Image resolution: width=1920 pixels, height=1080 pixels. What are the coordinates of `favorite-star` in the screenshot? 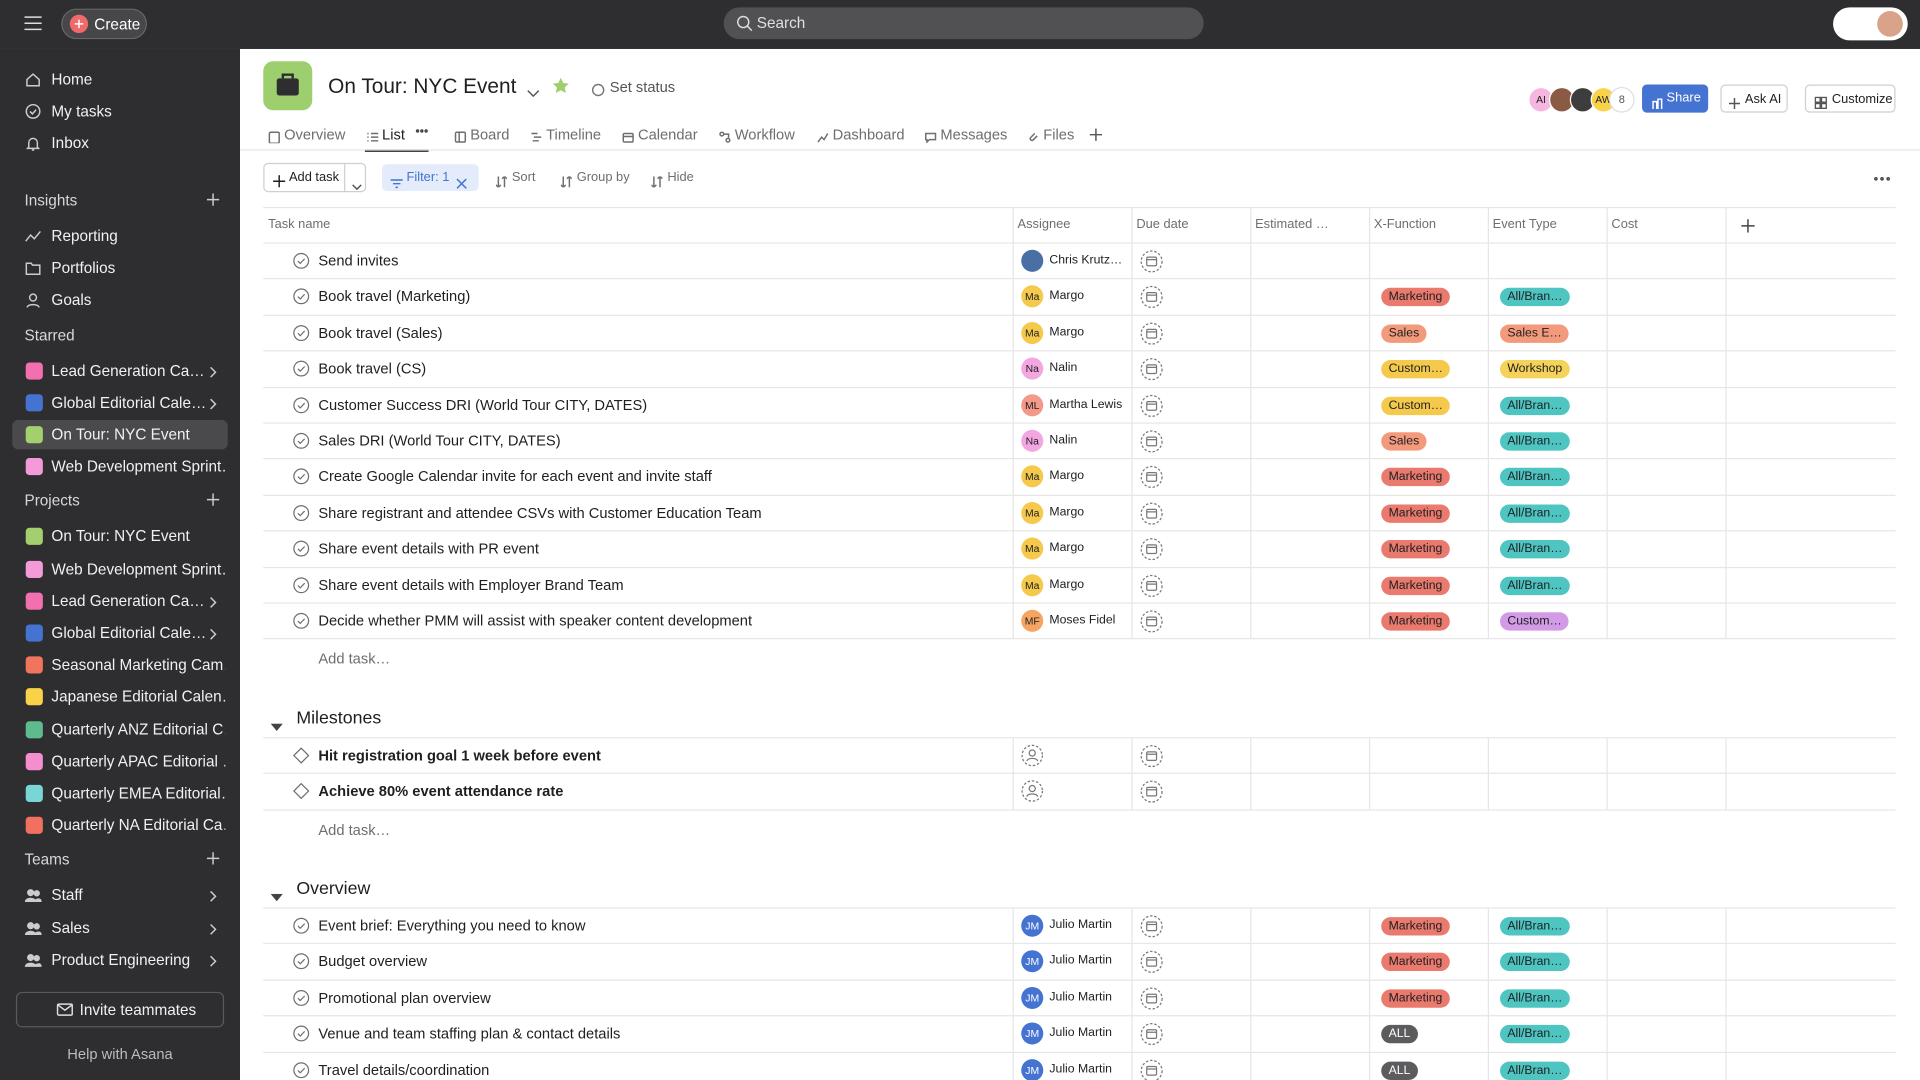 It's located at (560, 88).